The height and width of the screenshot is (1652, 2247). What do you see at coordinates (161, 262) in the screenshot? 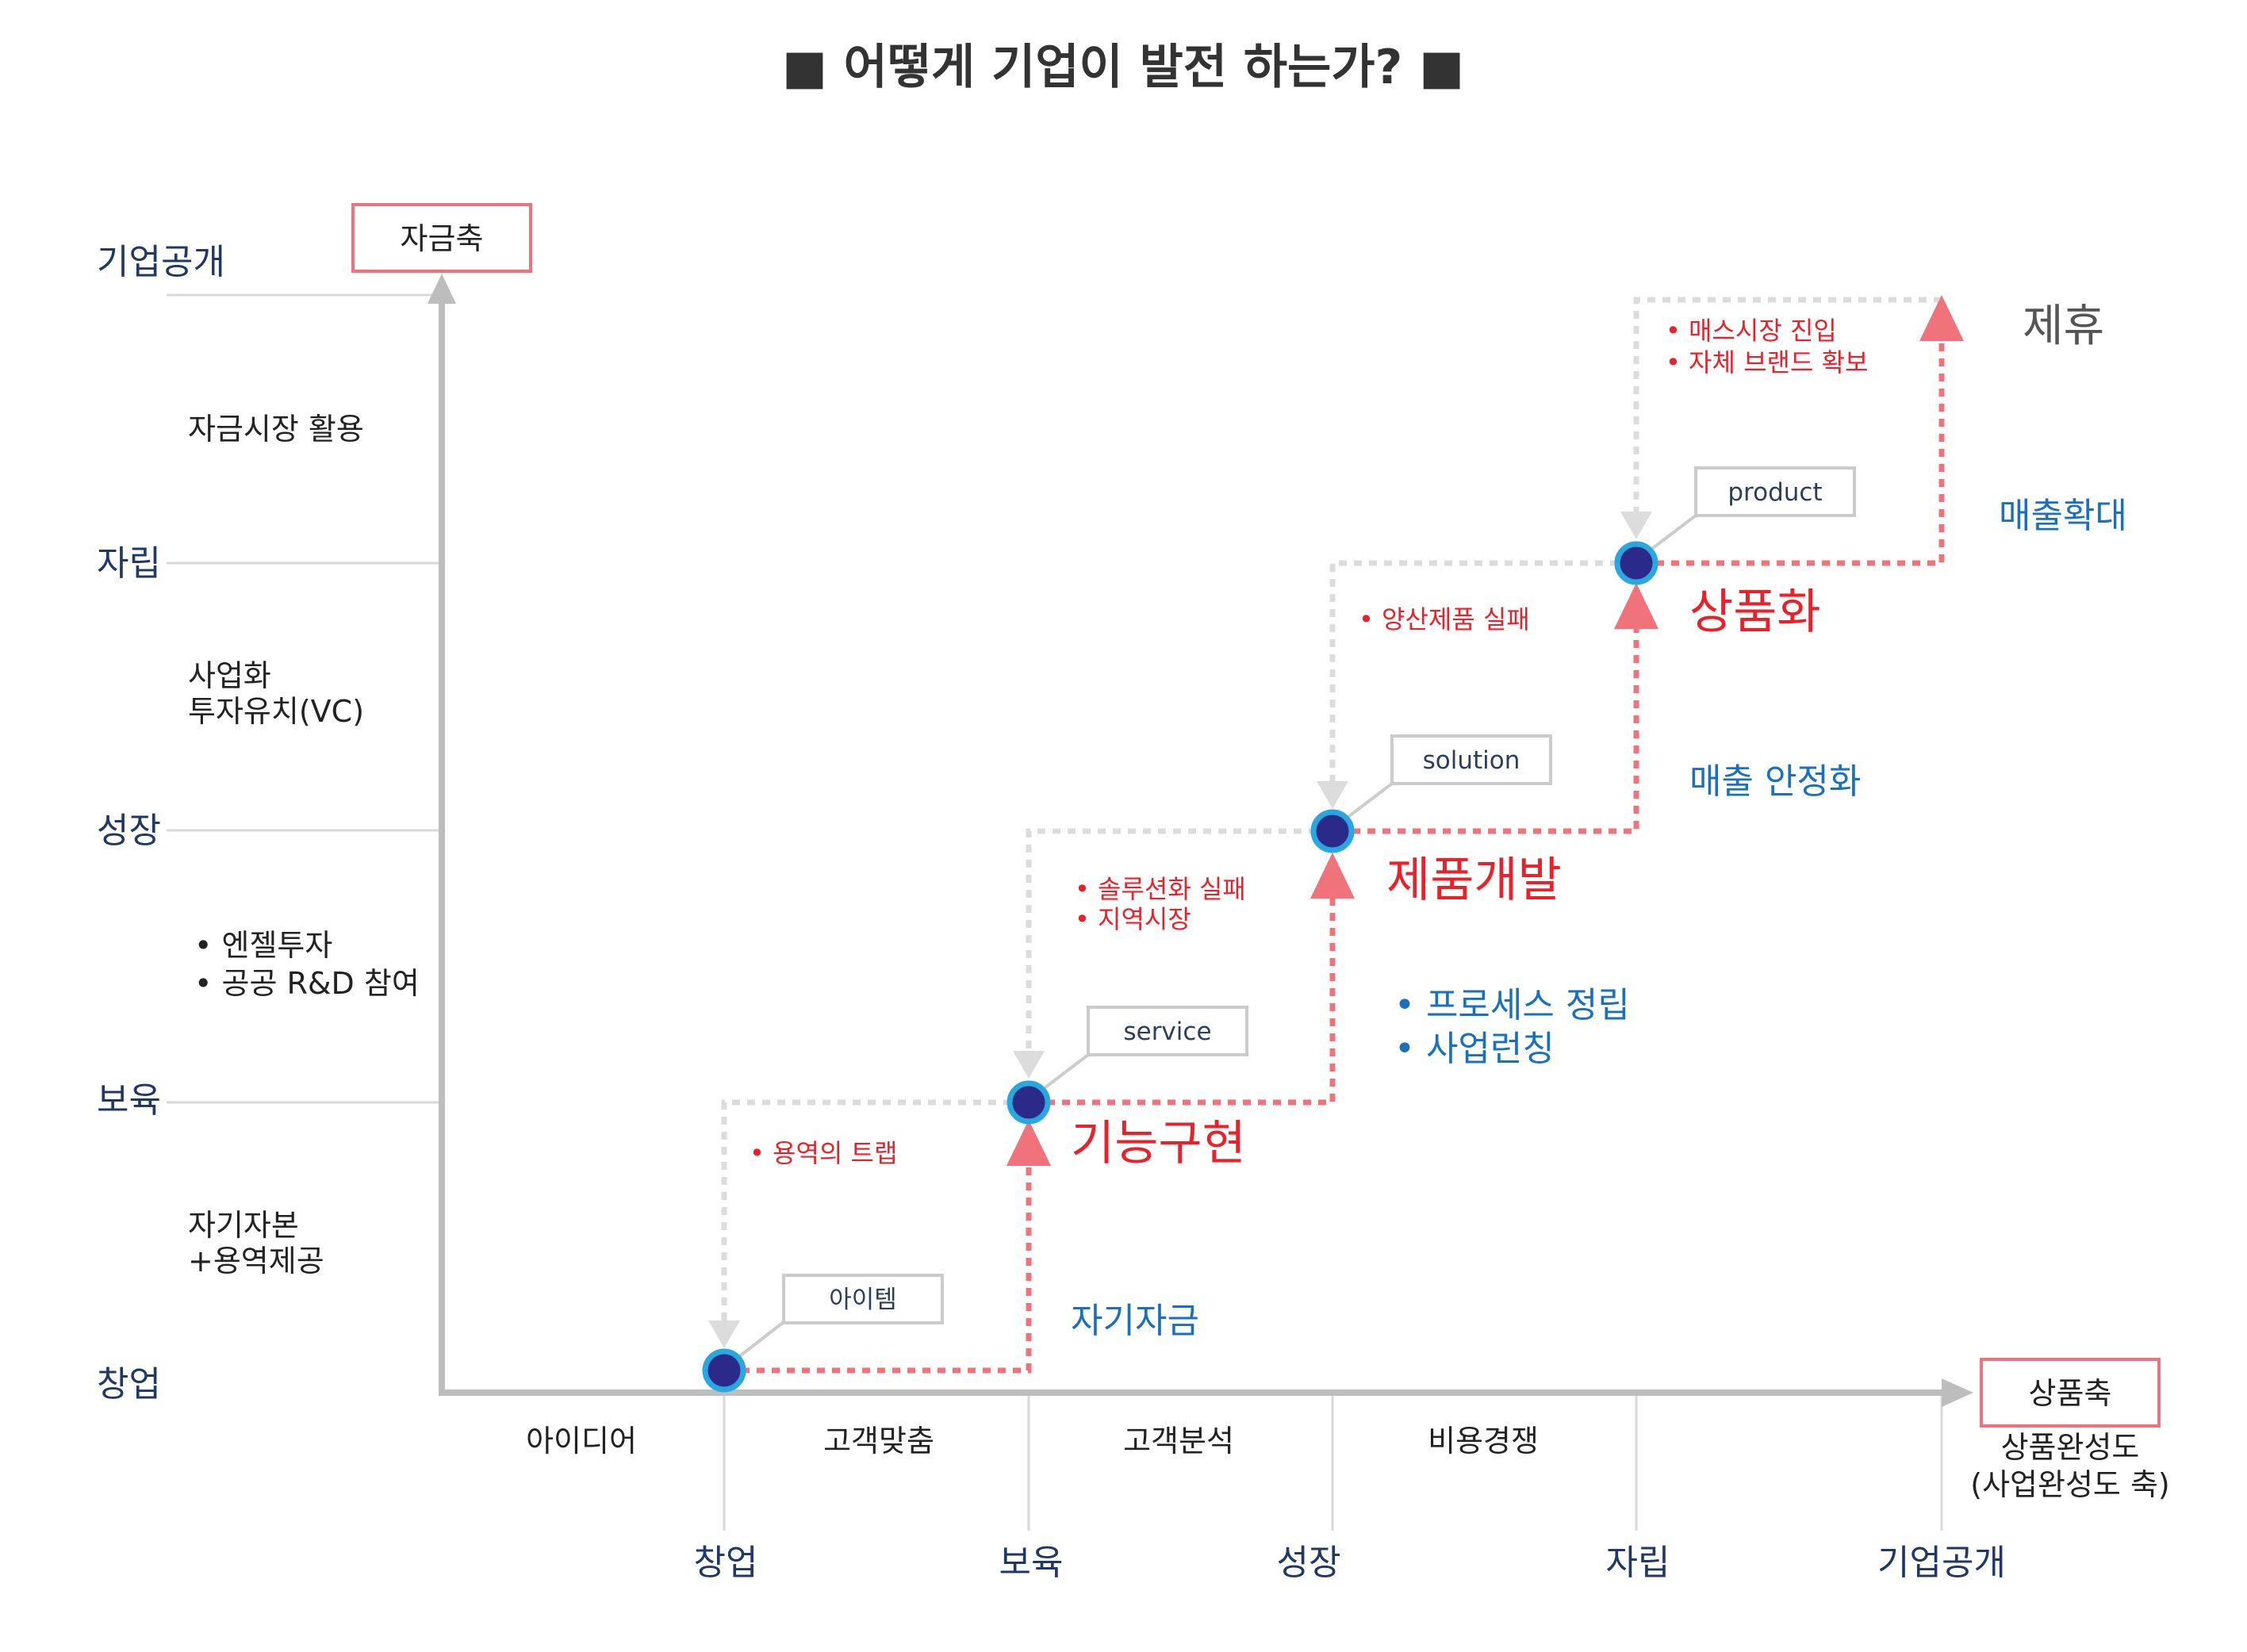
I see `y-level-ipo: 기업공개` at bounding box center [161, 262].